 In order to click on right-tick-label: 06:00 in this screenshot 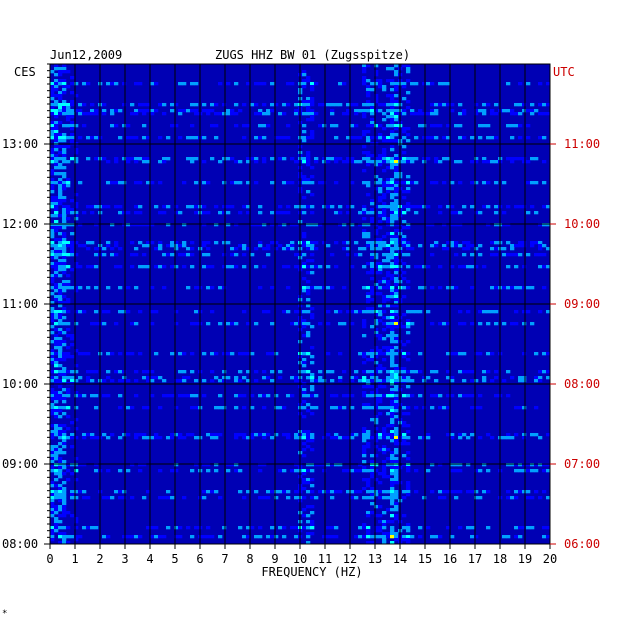, I will do `click(582, 544)`.